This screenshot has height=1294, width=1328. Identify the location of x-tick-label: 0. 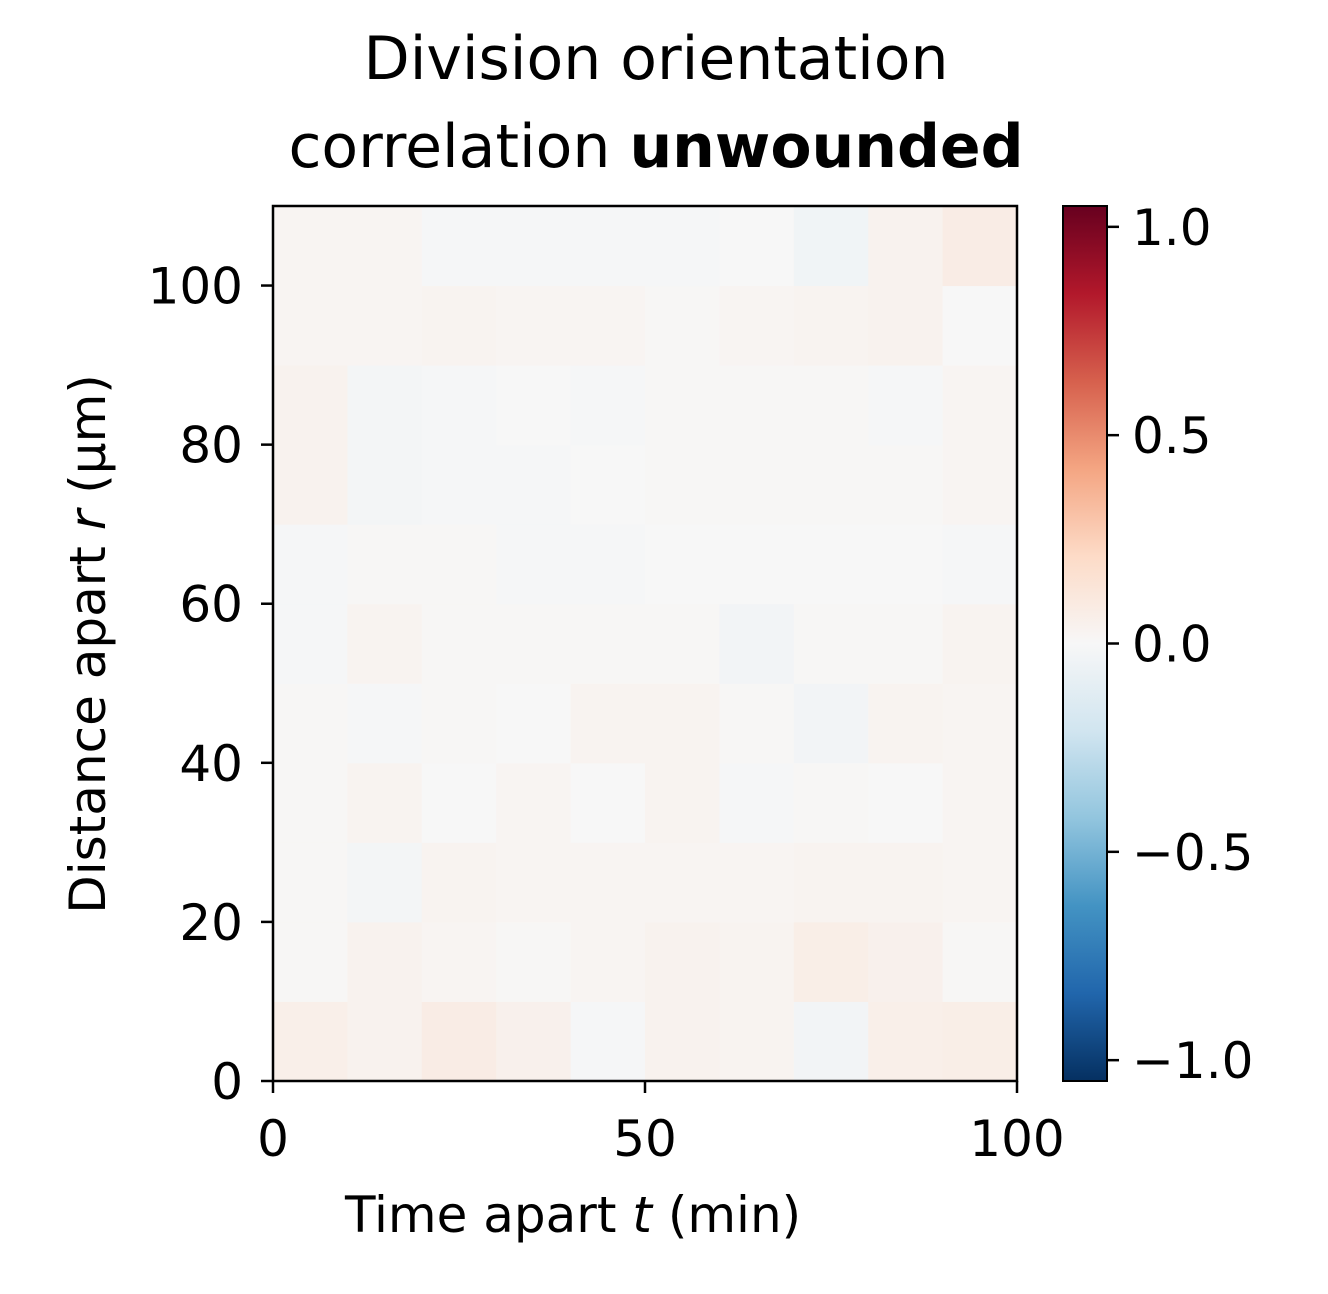
(273, 1139).